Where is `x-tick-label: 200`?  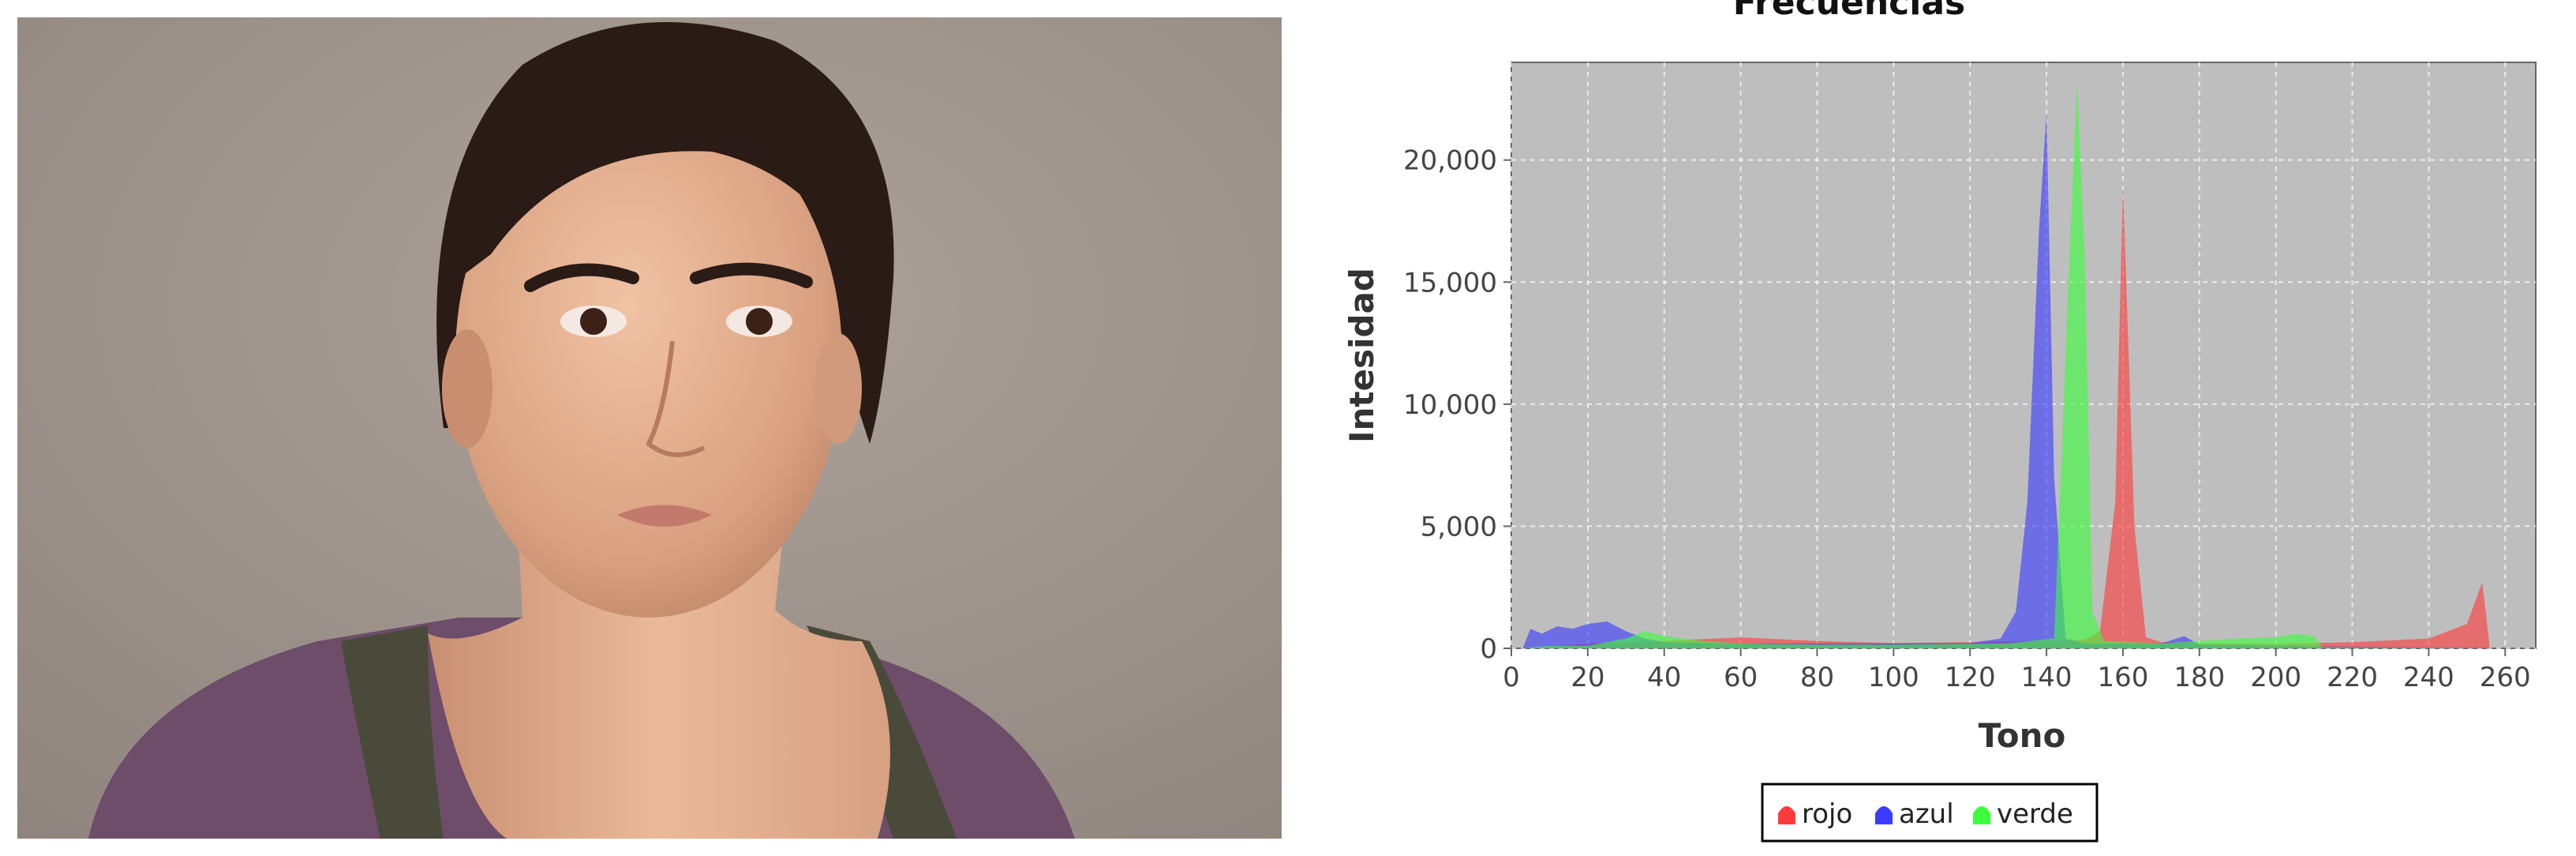
x-tick-label: 200 is located at coordinates (2275, 677).